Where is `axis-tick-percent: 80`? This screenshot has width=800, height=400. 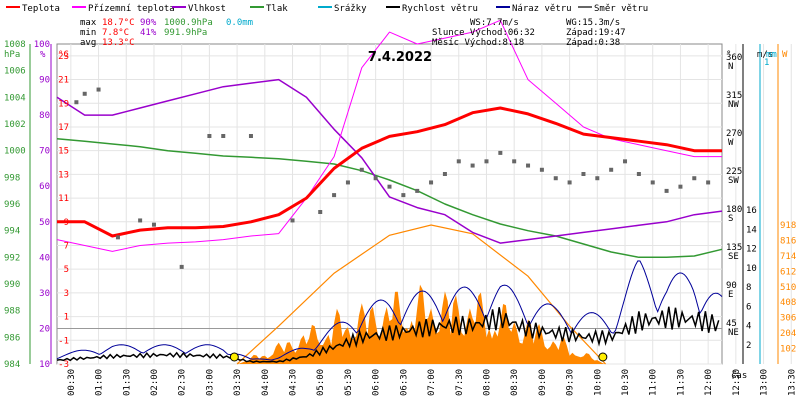 axis-tick-percent: 80 is located at coordinates (44, 116).